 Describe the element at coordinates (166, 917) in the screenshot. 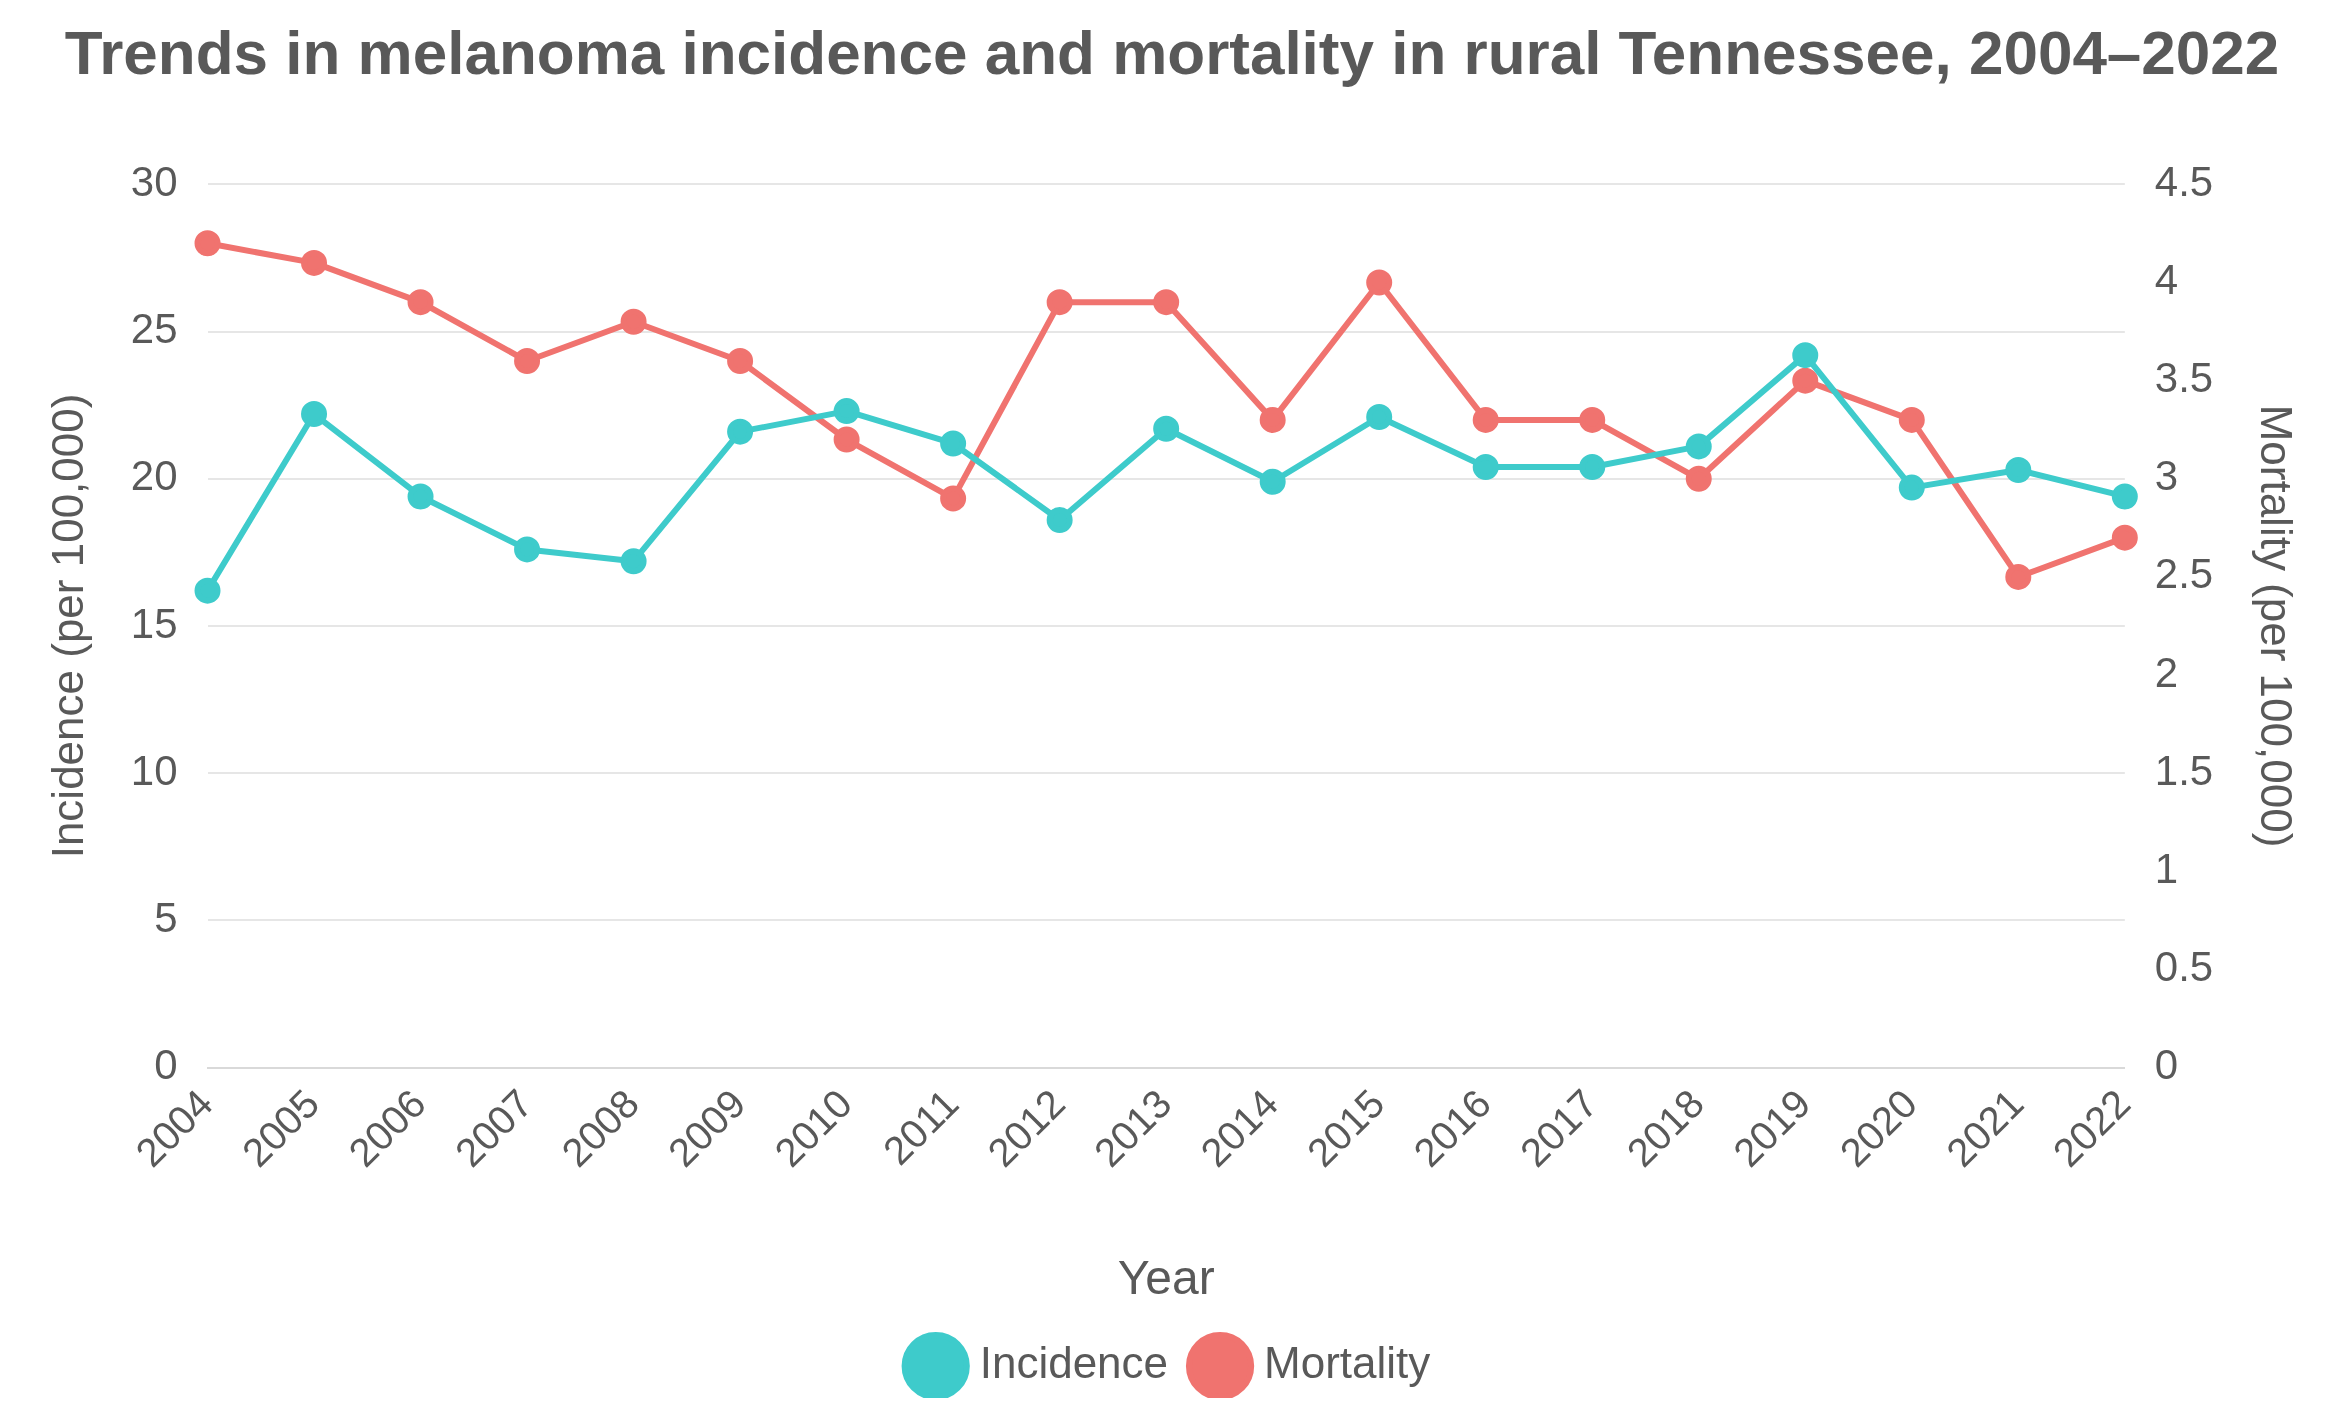

I see `y-tick-label: 5` at that location.